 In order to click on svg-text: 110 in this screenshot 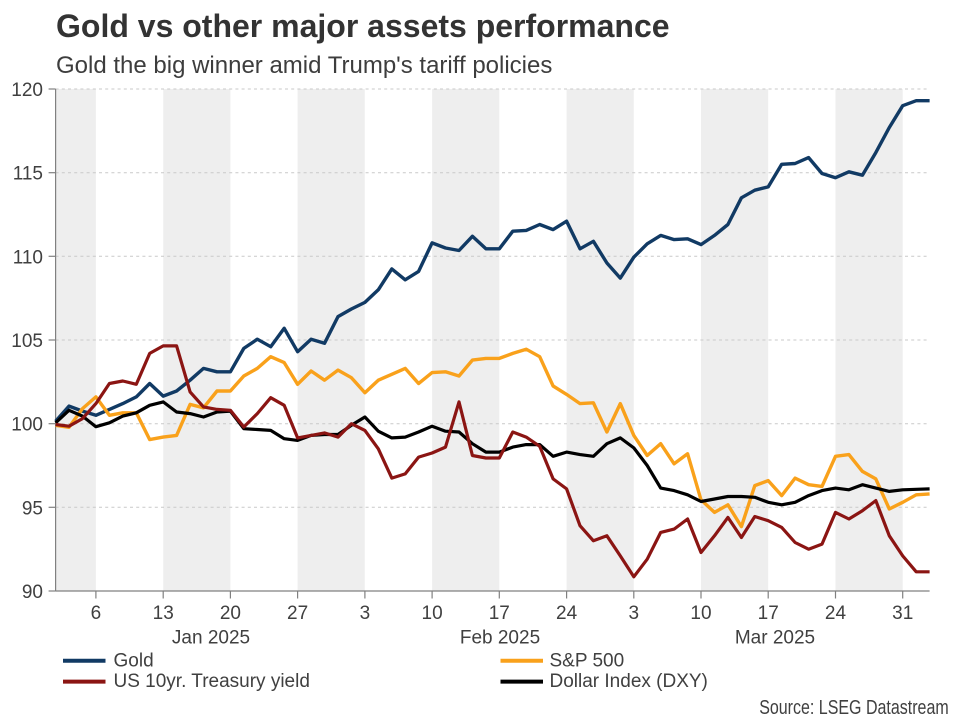, I will do `click(28, 257)`.